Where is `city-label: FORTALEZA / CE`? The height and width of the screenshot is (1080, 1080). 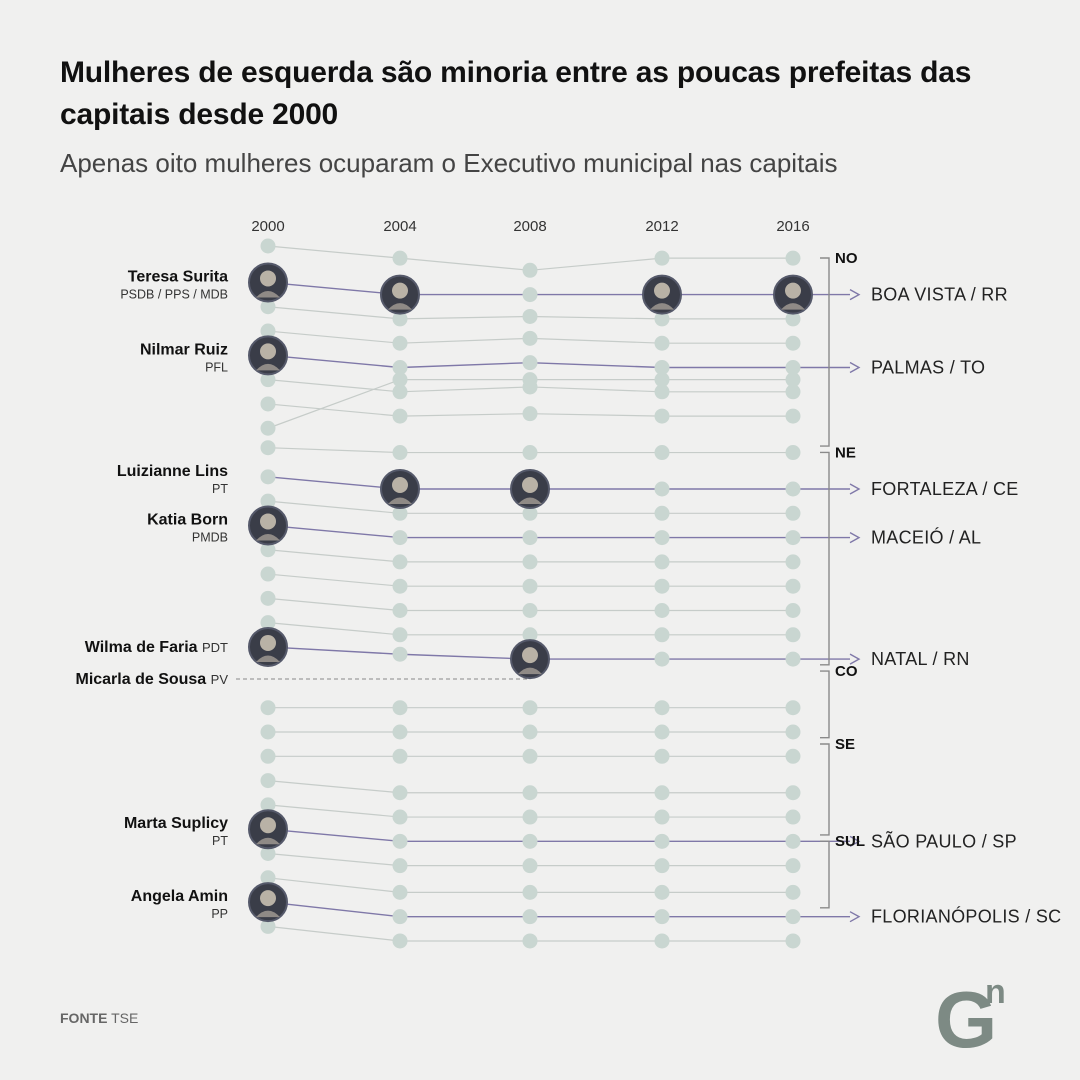
city-label: FORTALEZA / CE is located at coordinates (945, 489).